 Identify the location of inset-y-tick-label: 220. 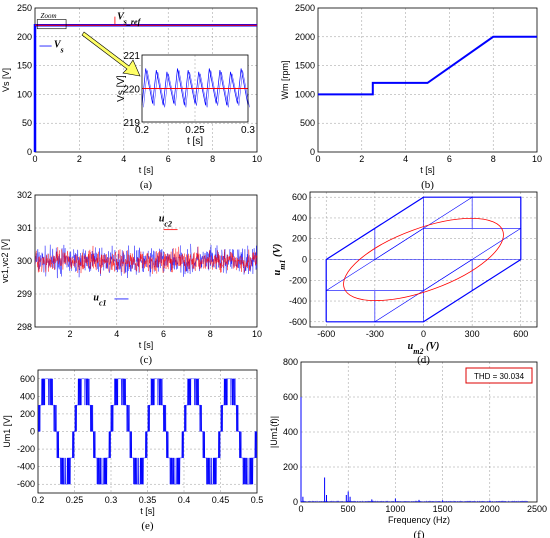
(131, 90).